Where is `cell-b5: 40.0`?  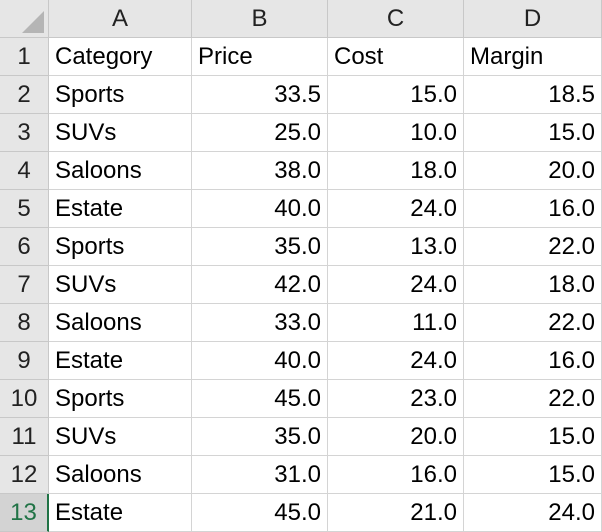
cell-b5: 40.0 is located at coordinates (260, 209).